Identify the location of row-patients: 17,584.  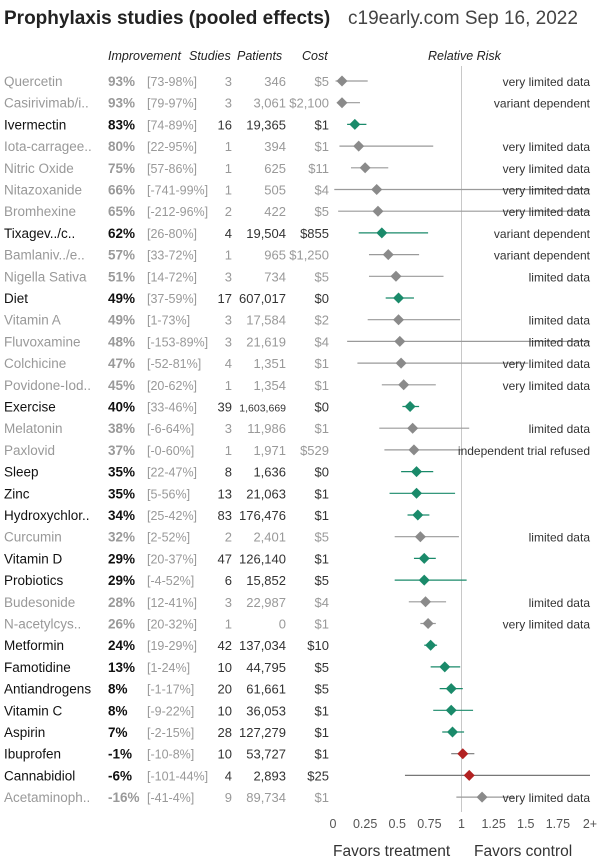
(266, 320).